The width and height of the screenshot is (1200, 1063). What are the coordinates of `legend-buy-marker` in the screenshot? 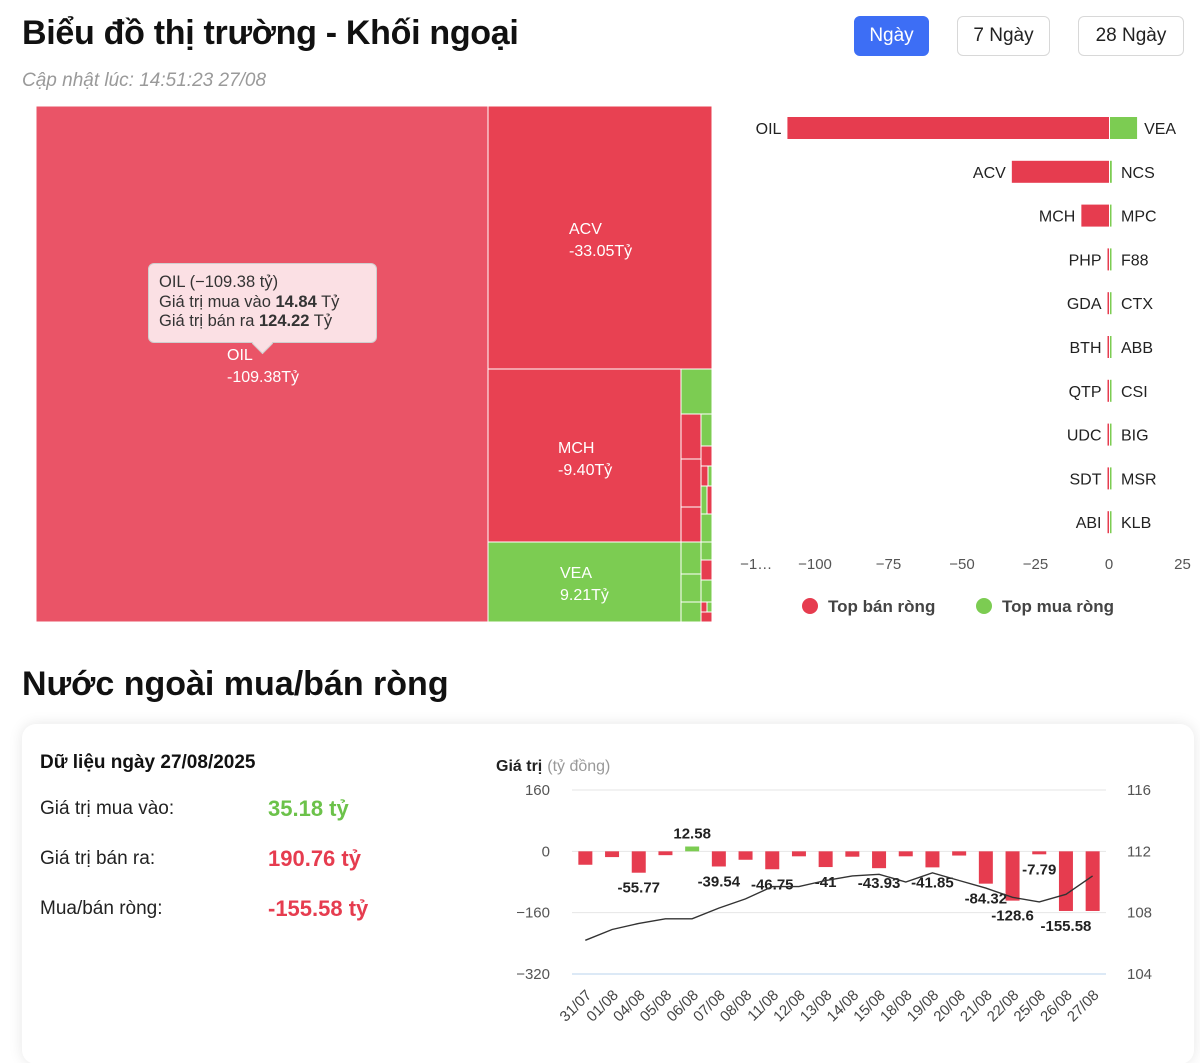 It's located at (984, 606).